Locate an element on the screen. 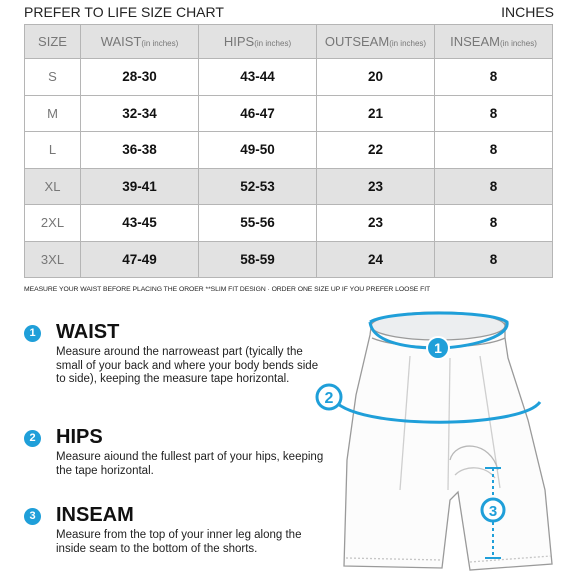 Image resolution: width=580 pixels, height=580 pixels. col-header-waist: WAIST(in inches) is located at coordinates (139, 41).